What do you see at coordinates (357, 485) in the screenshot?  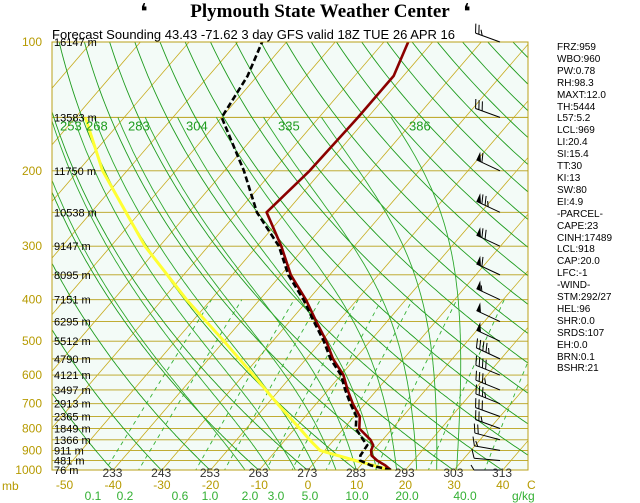 I see `temperature-tick-label: 10` at bounding box center [357, 485].